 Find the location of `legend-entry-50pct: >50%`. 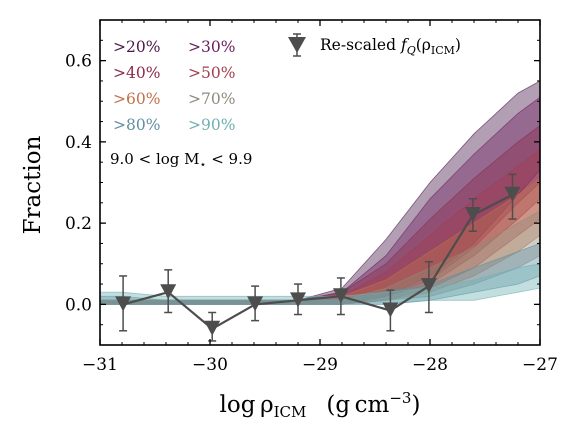

legend-entry-50pct: >50% is located at coordinates (211, 73).